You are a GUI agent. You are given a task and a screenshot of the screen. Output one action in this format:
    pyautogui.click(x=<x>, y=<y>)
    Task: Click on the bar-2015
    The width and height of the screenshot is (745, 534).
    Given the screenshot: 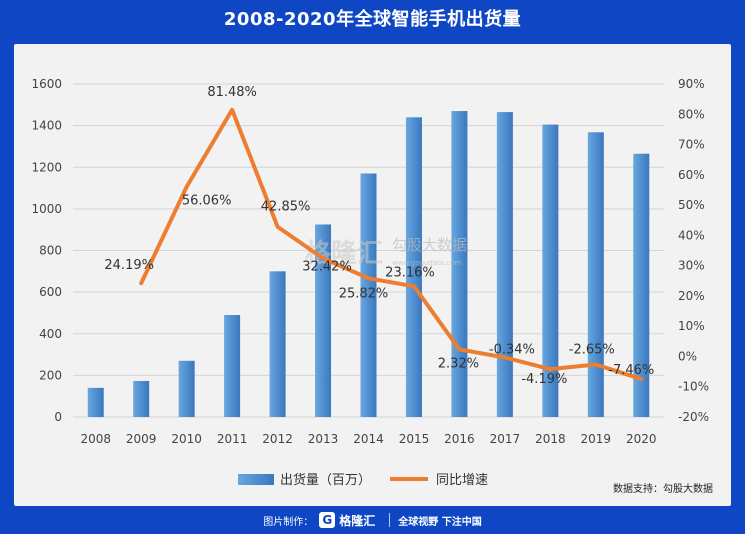 What is the action you would take?
    pyautogui.click(x=413, y=267)
    